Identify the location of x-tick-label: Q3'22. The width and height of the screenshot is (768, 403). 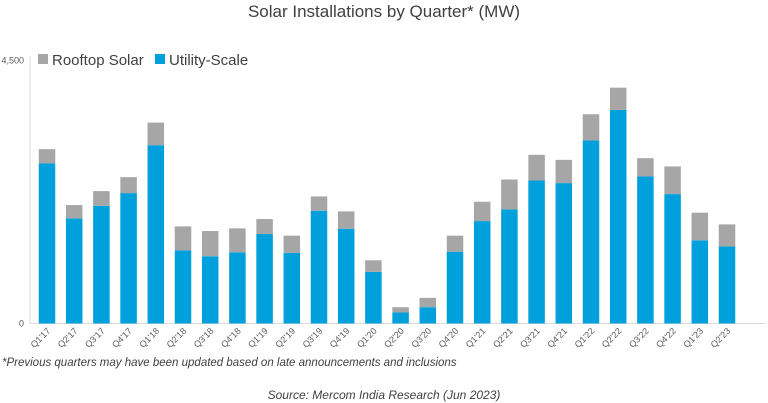
(639, 338).